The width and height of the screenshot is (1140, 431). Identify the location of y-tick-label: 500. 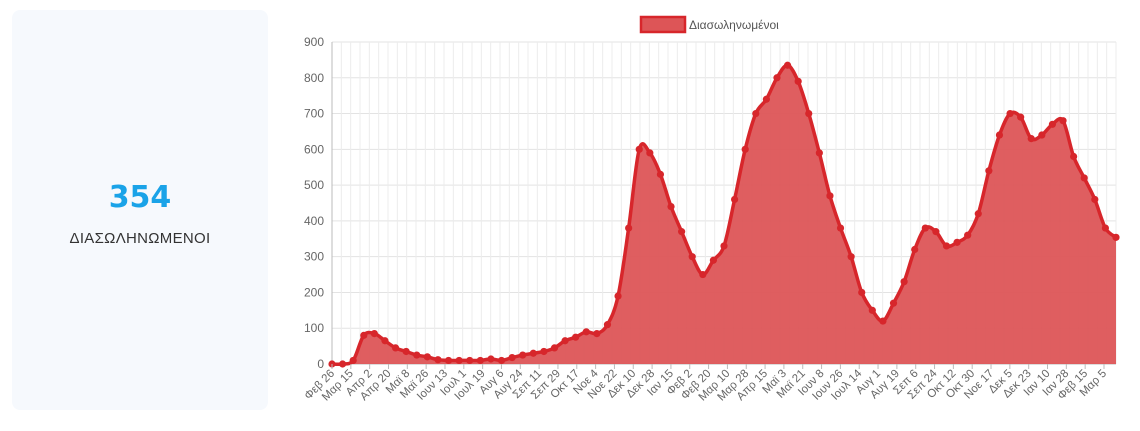
(314, 185).